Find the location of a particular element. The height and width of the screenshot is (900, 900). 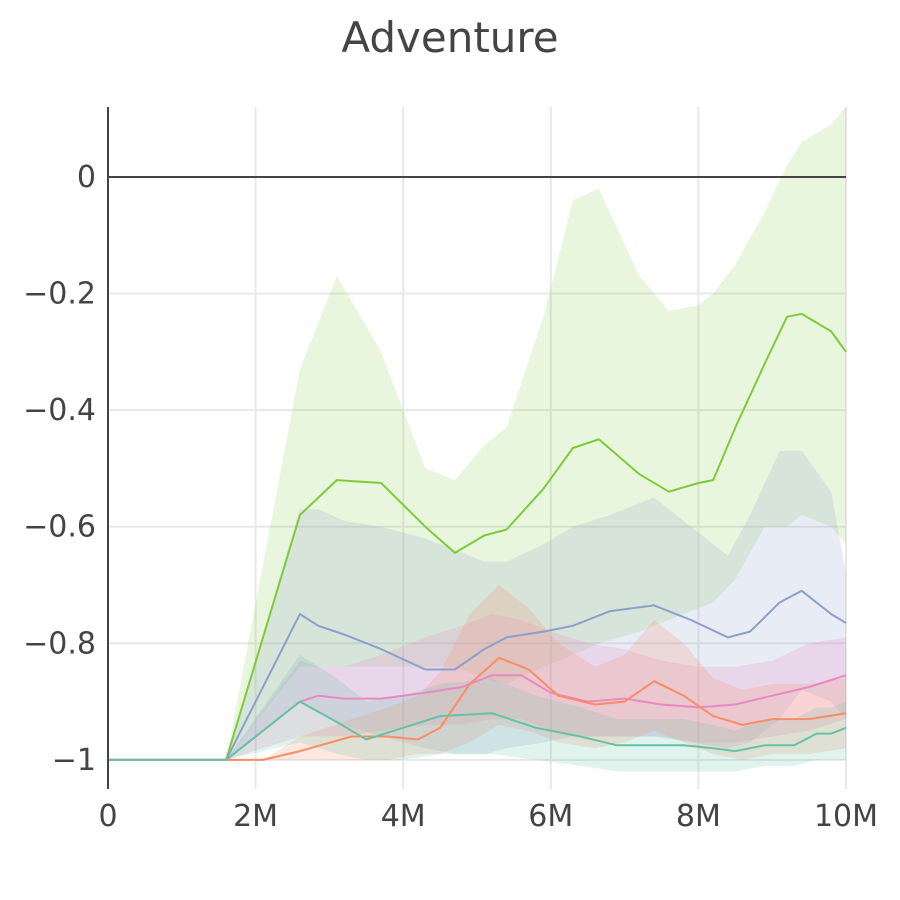

x-tick-label-2: 4M is located at coordinates (403, 816).